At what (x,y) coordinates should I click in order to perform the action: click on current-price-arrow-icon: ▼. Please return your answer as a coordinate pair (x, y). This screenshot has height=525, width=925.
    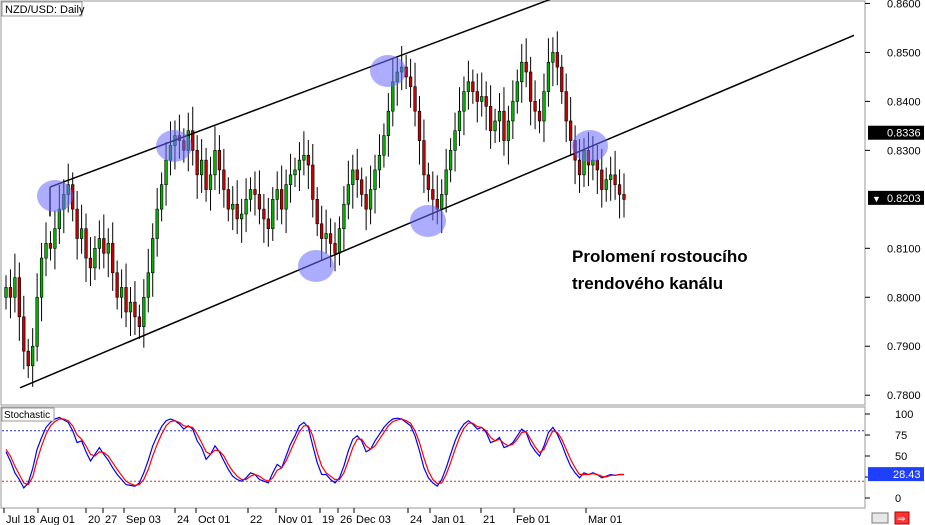
    Looking at the image, I should click on (876, 199).